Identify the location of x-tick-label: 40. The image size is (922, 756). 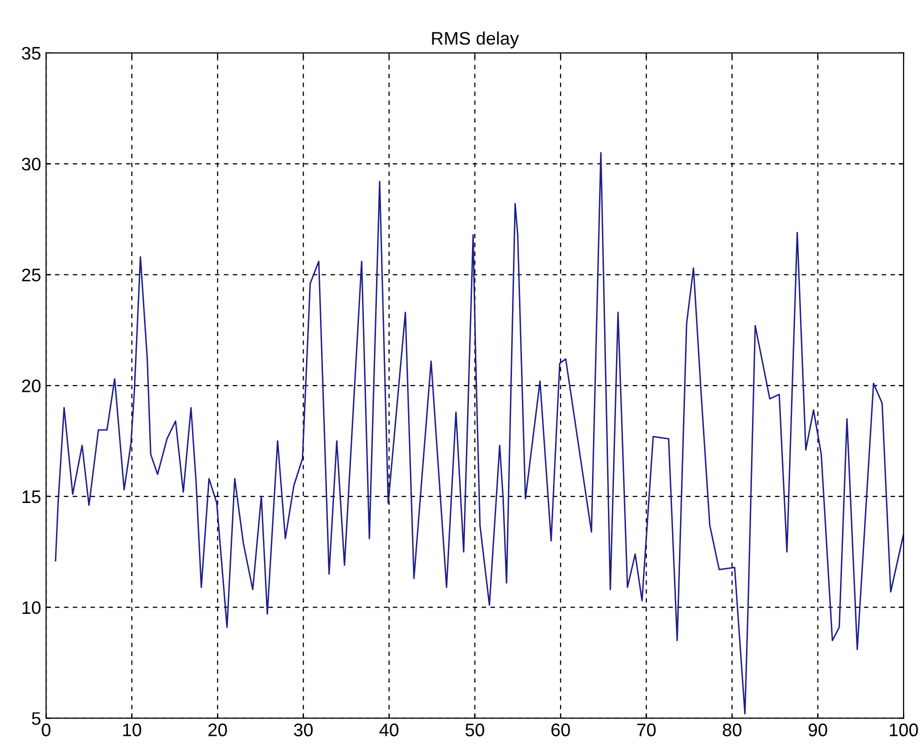
(388, 730).